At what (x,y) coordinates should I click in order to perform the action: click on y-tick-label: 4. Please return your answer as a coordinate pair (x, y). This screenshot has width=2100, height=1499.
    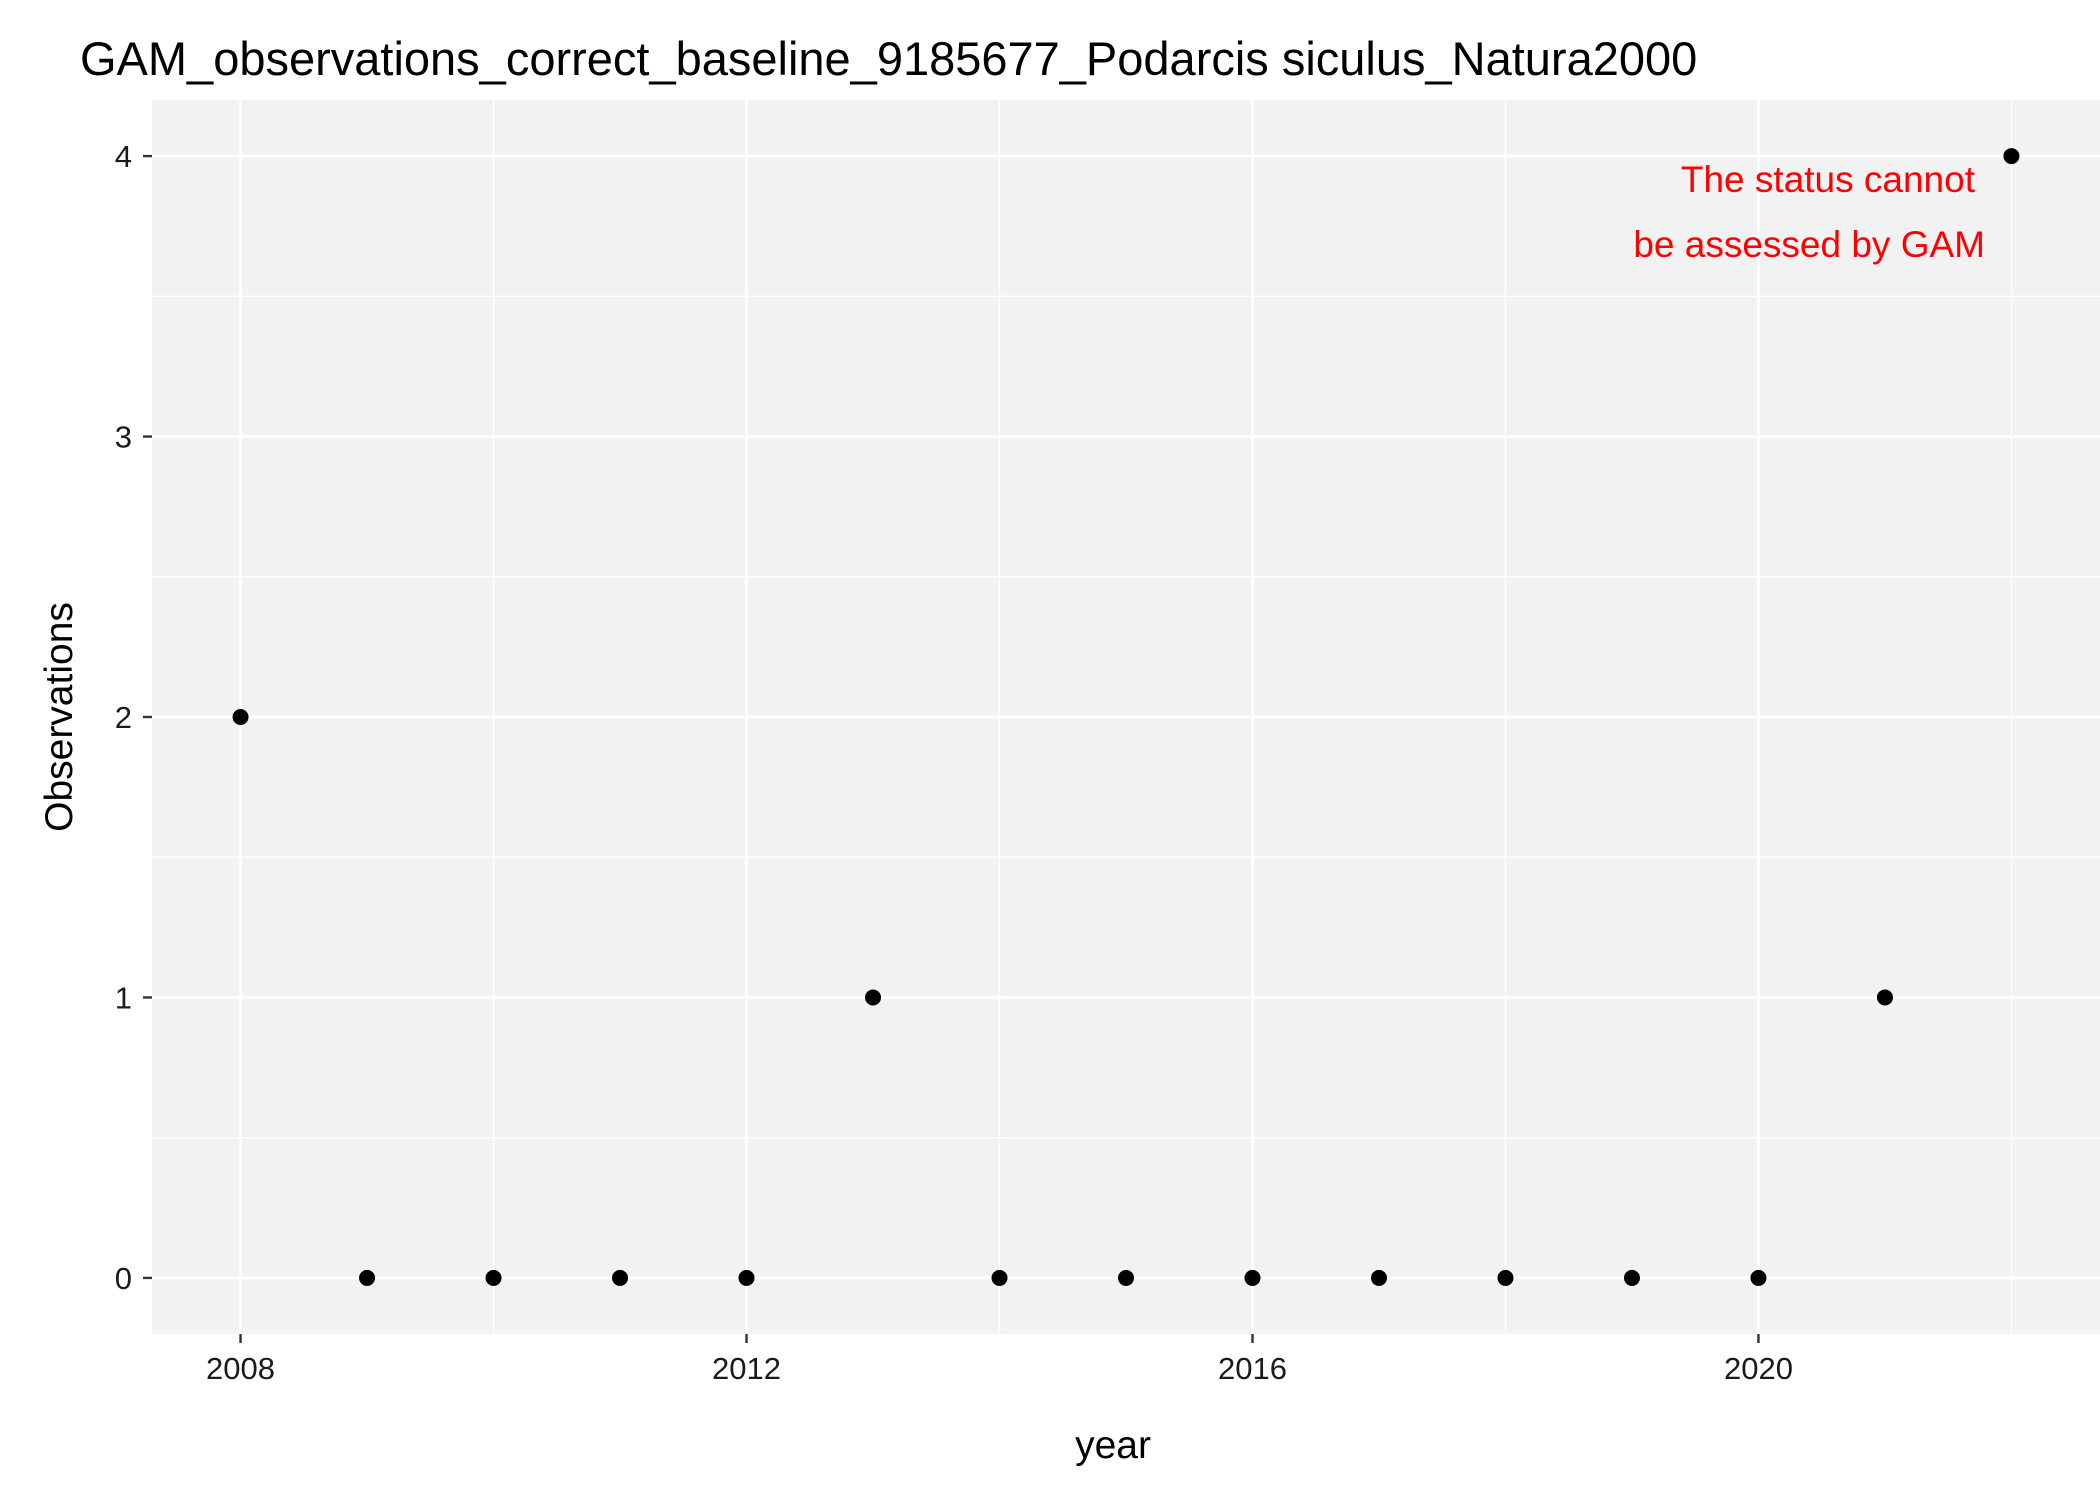
    Looking at the image, I should click on (123, 156).